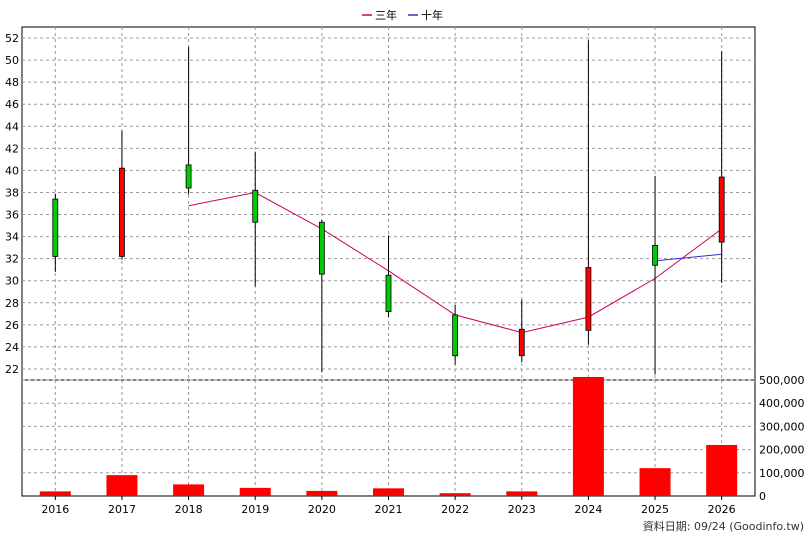 The width and height of the screenshot is (808, 540). What do you see at coordinates (189, 490) in the screenshot?
I see `volume-bar-2018` at bounding box center [189, 490].